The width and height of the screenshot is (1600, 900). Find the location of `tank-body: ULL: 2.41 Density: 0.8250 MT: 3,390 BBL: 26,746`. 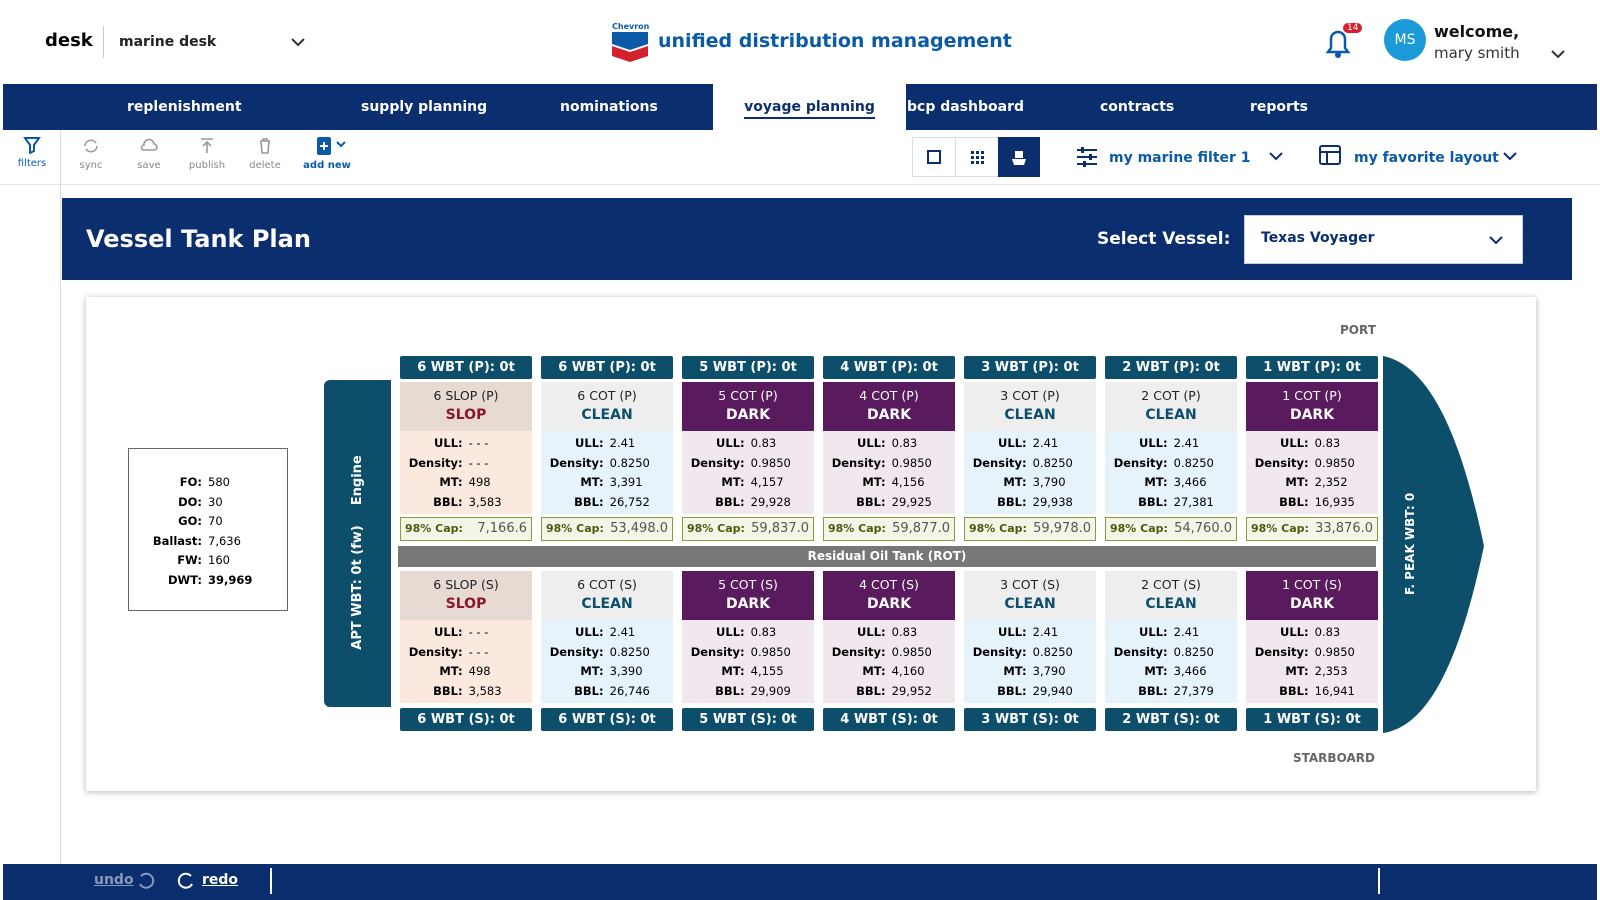

tank-body: ULL: 2.41 Density: 0.8250 MT: 3,390 BBL: 26,746 is located at coordinates (607, 661).